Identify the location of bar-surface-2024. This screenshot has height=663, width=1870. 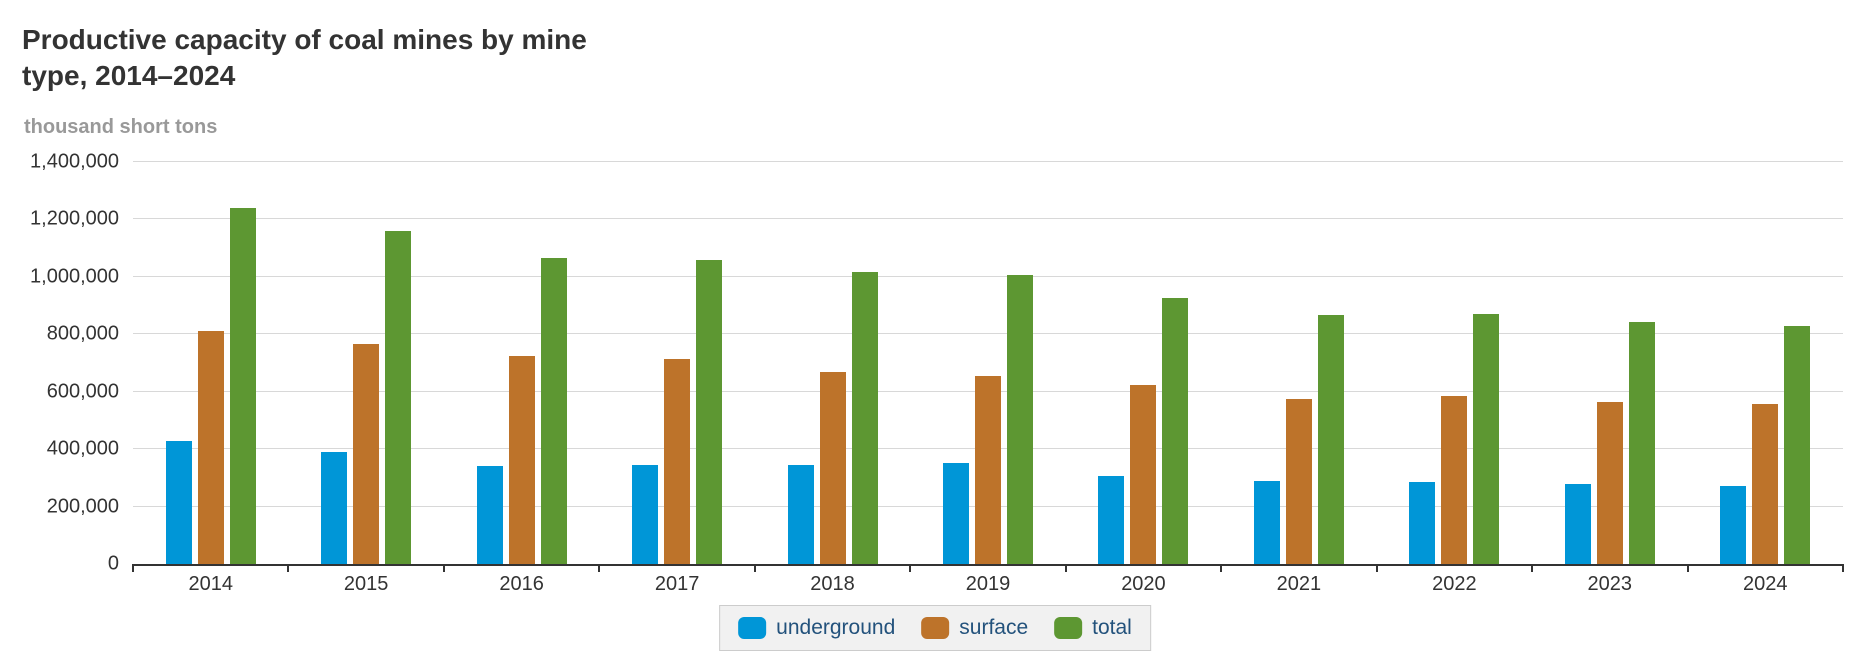
(1765, 484).